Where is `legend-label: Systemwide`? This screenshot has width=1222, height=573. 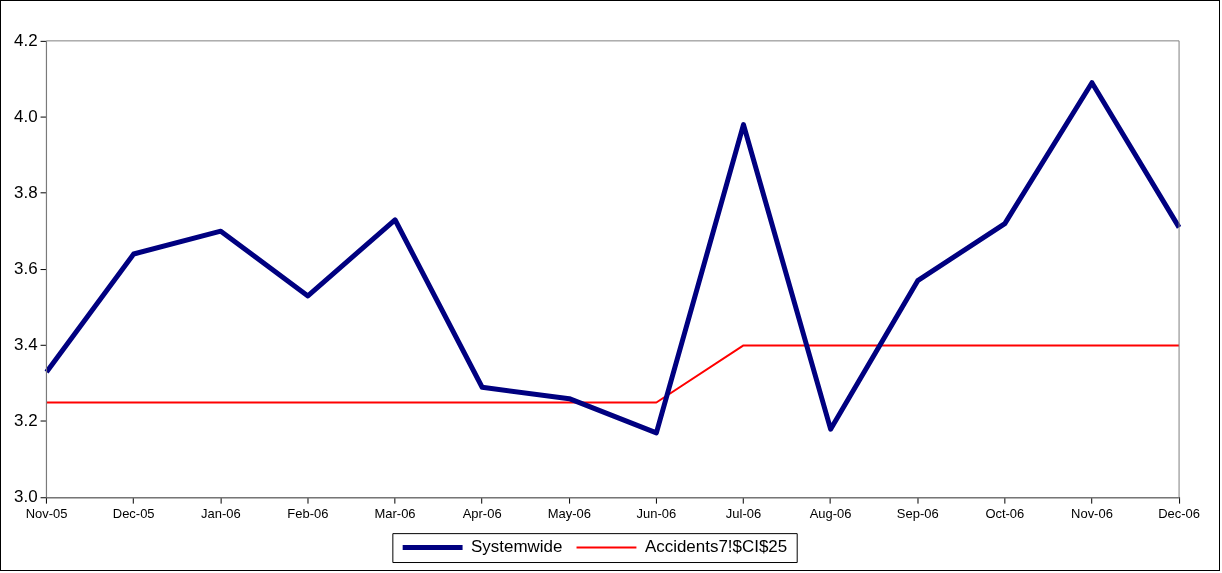
legend-label: Systemwide is located at coordinates (517, 547).